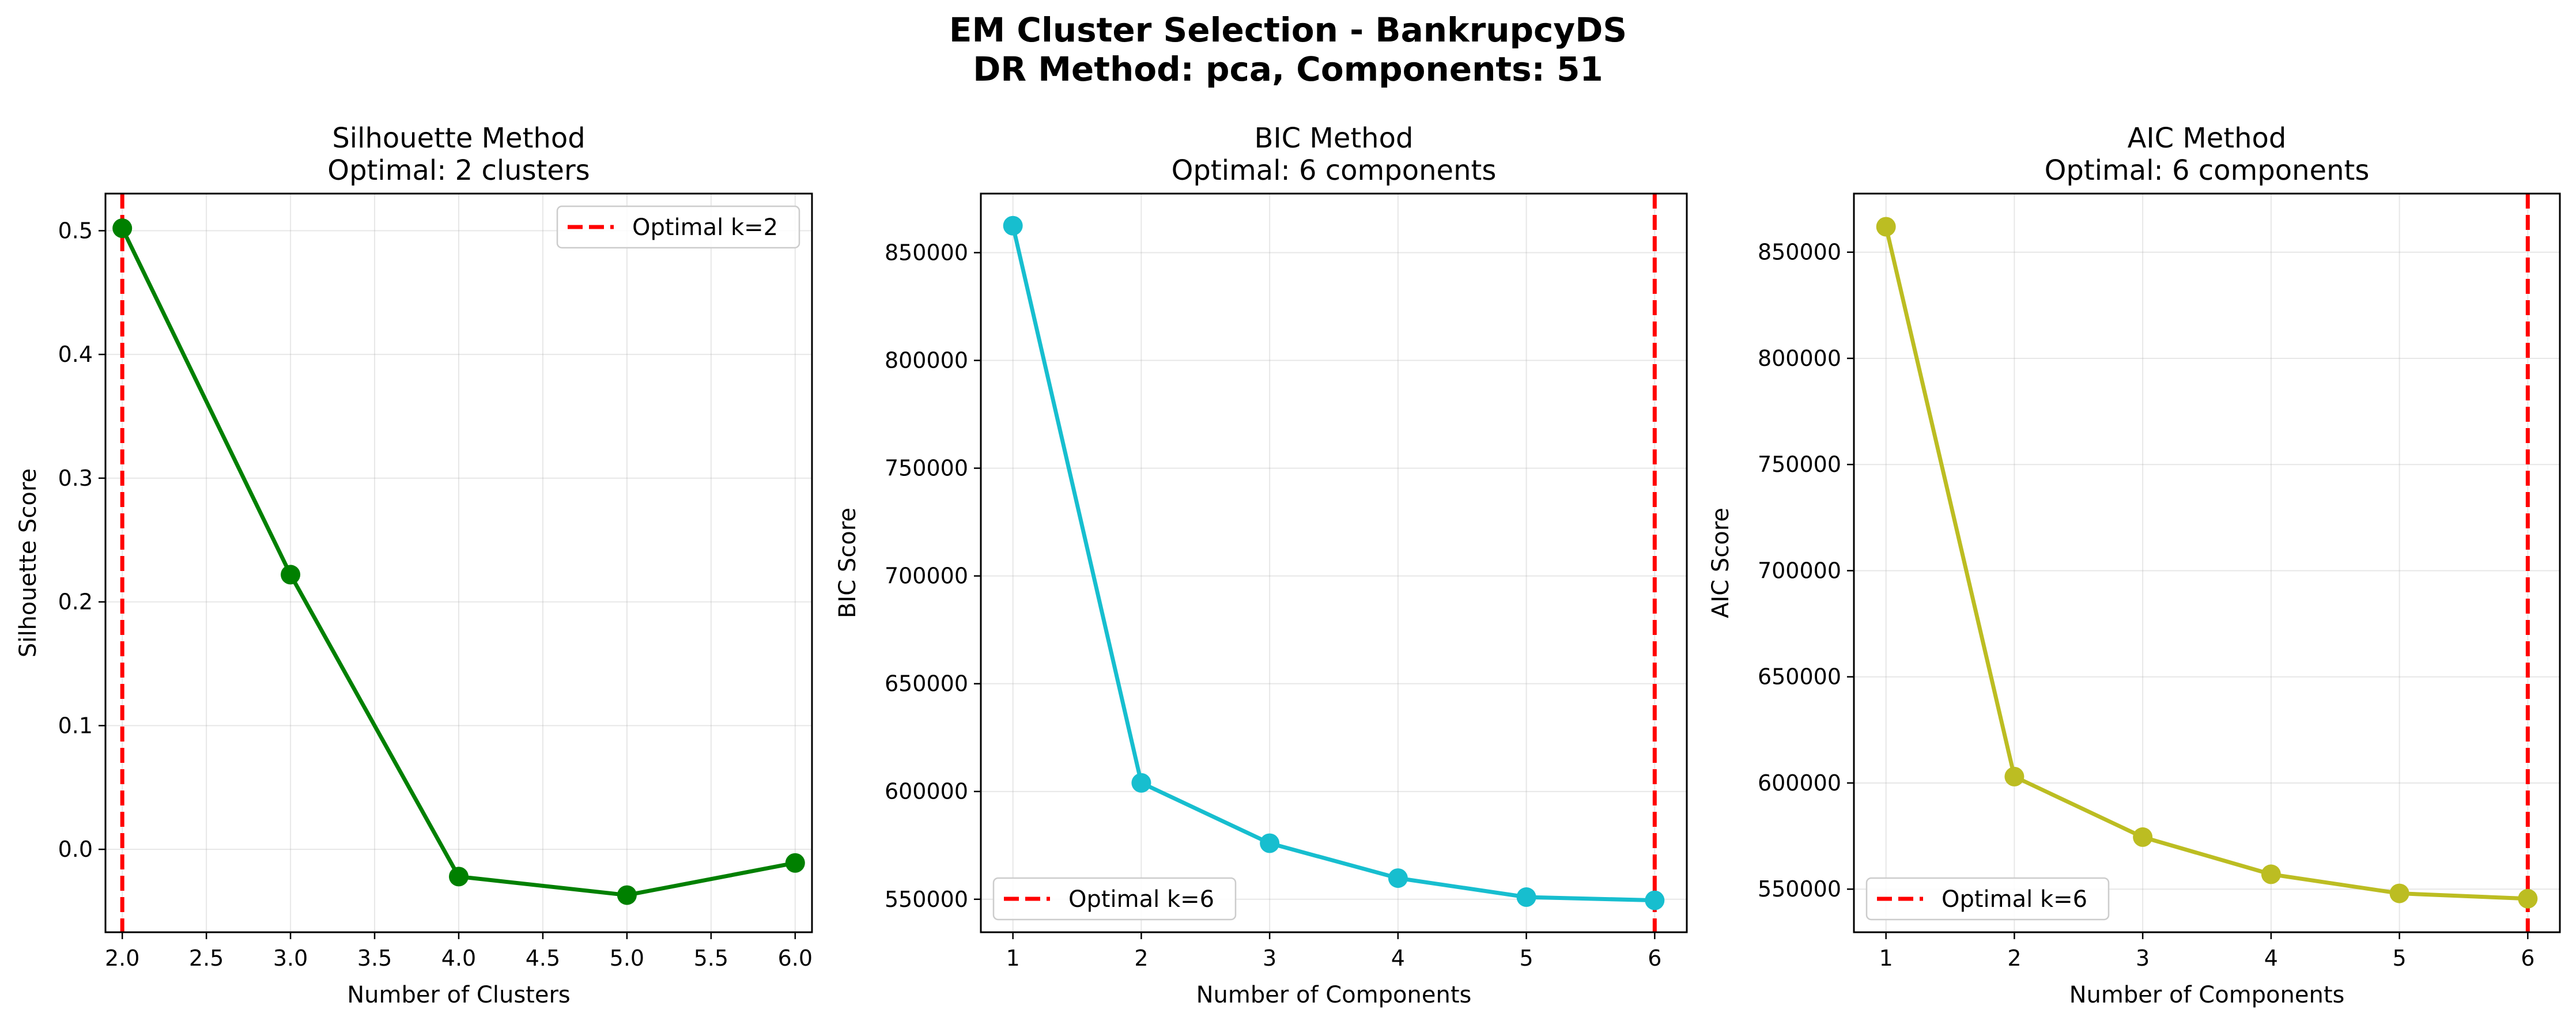 The width and height of the screenshot is (2576, 1025). I want to click on chart1-xtick-label: 5.0, so click(627, 958).